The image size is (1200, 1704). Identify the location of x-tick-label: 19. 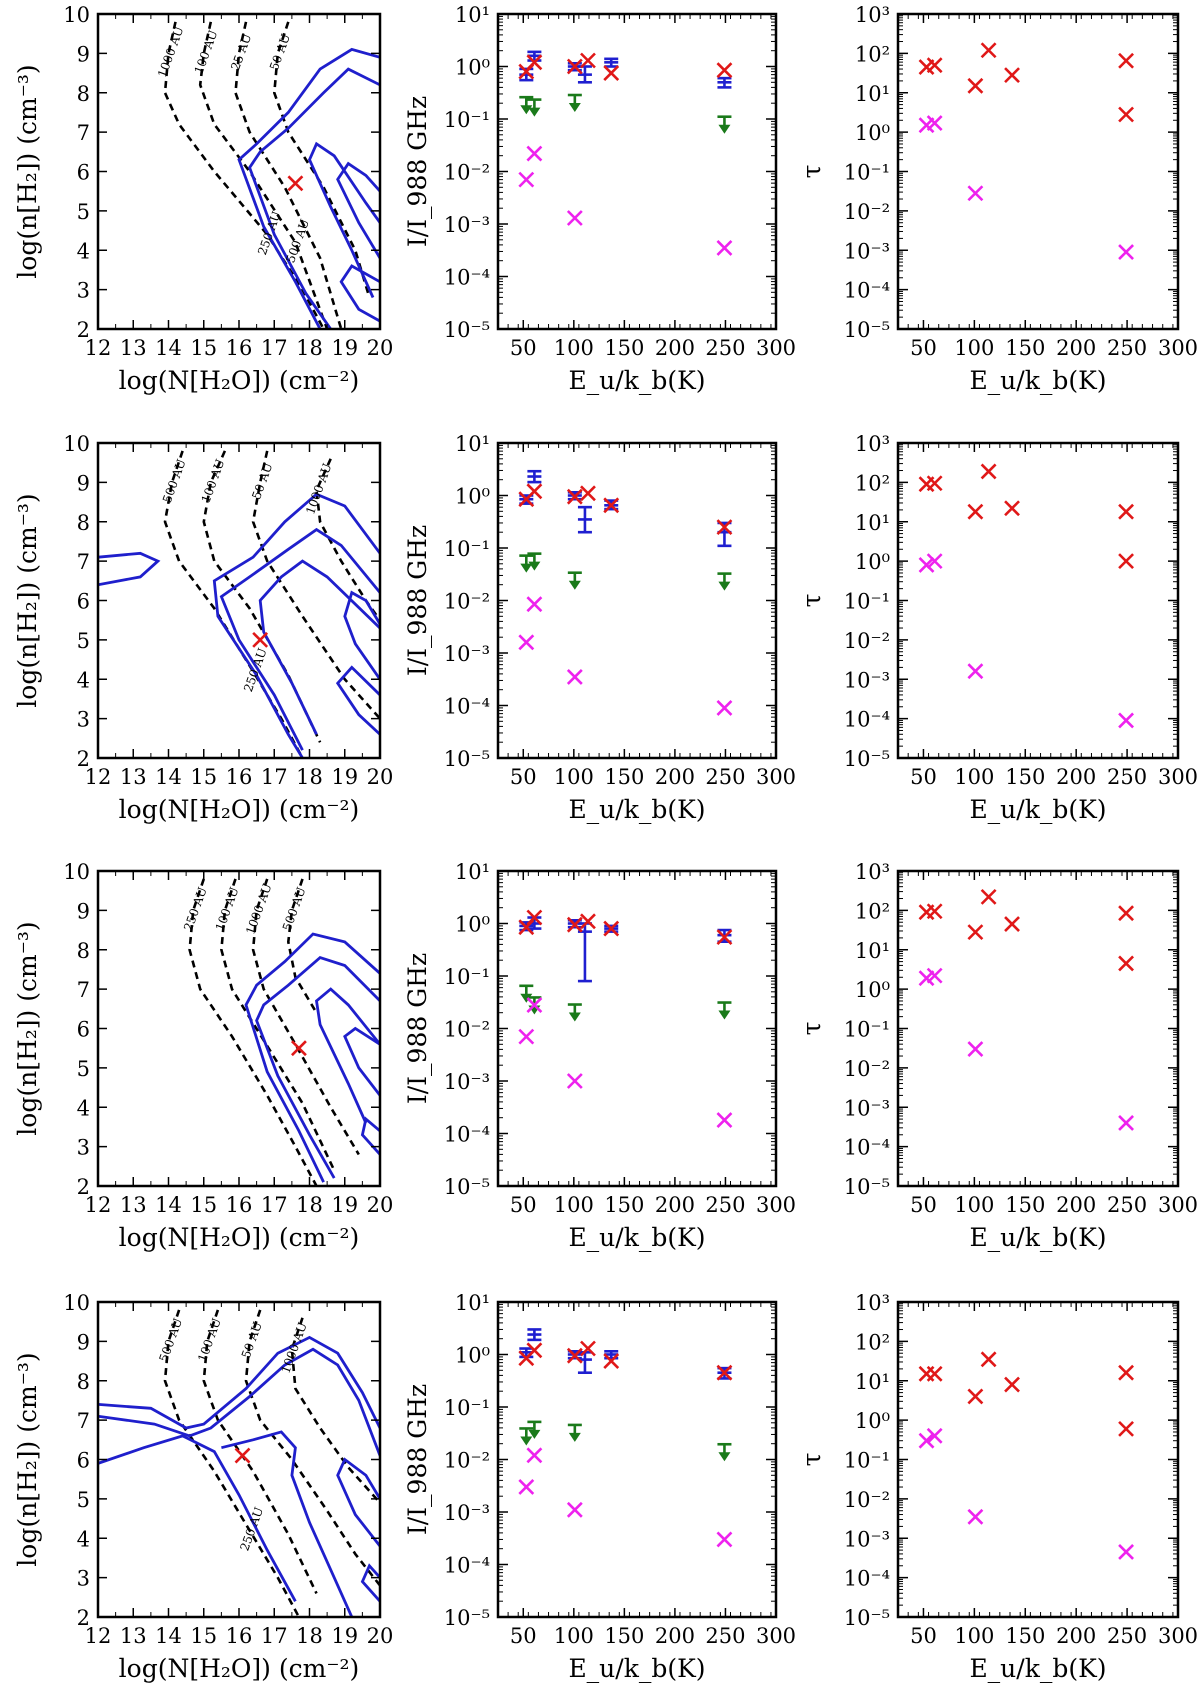
(344, 348).